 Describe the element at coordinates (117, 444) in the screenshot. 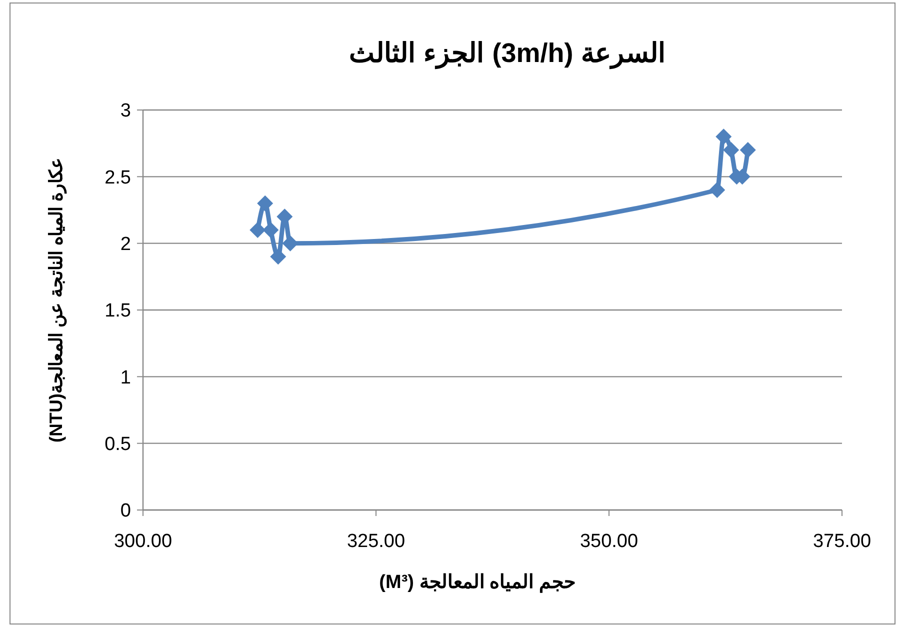

I see `y-tick-label: 0.5` at that location.